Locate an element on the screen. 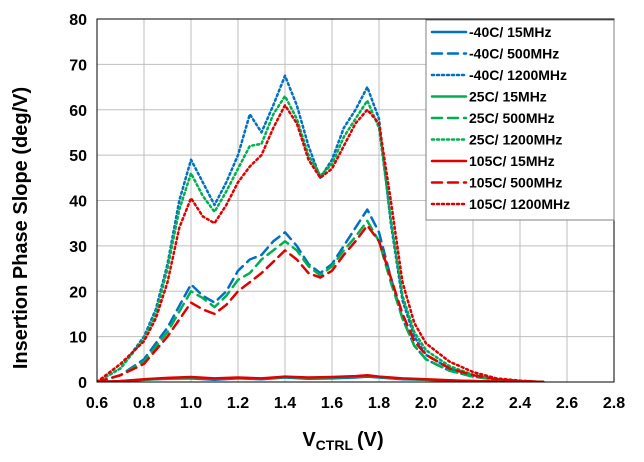 The image size is (644, 462). y-tick-label: 30 is located at coordinates (78, 247).